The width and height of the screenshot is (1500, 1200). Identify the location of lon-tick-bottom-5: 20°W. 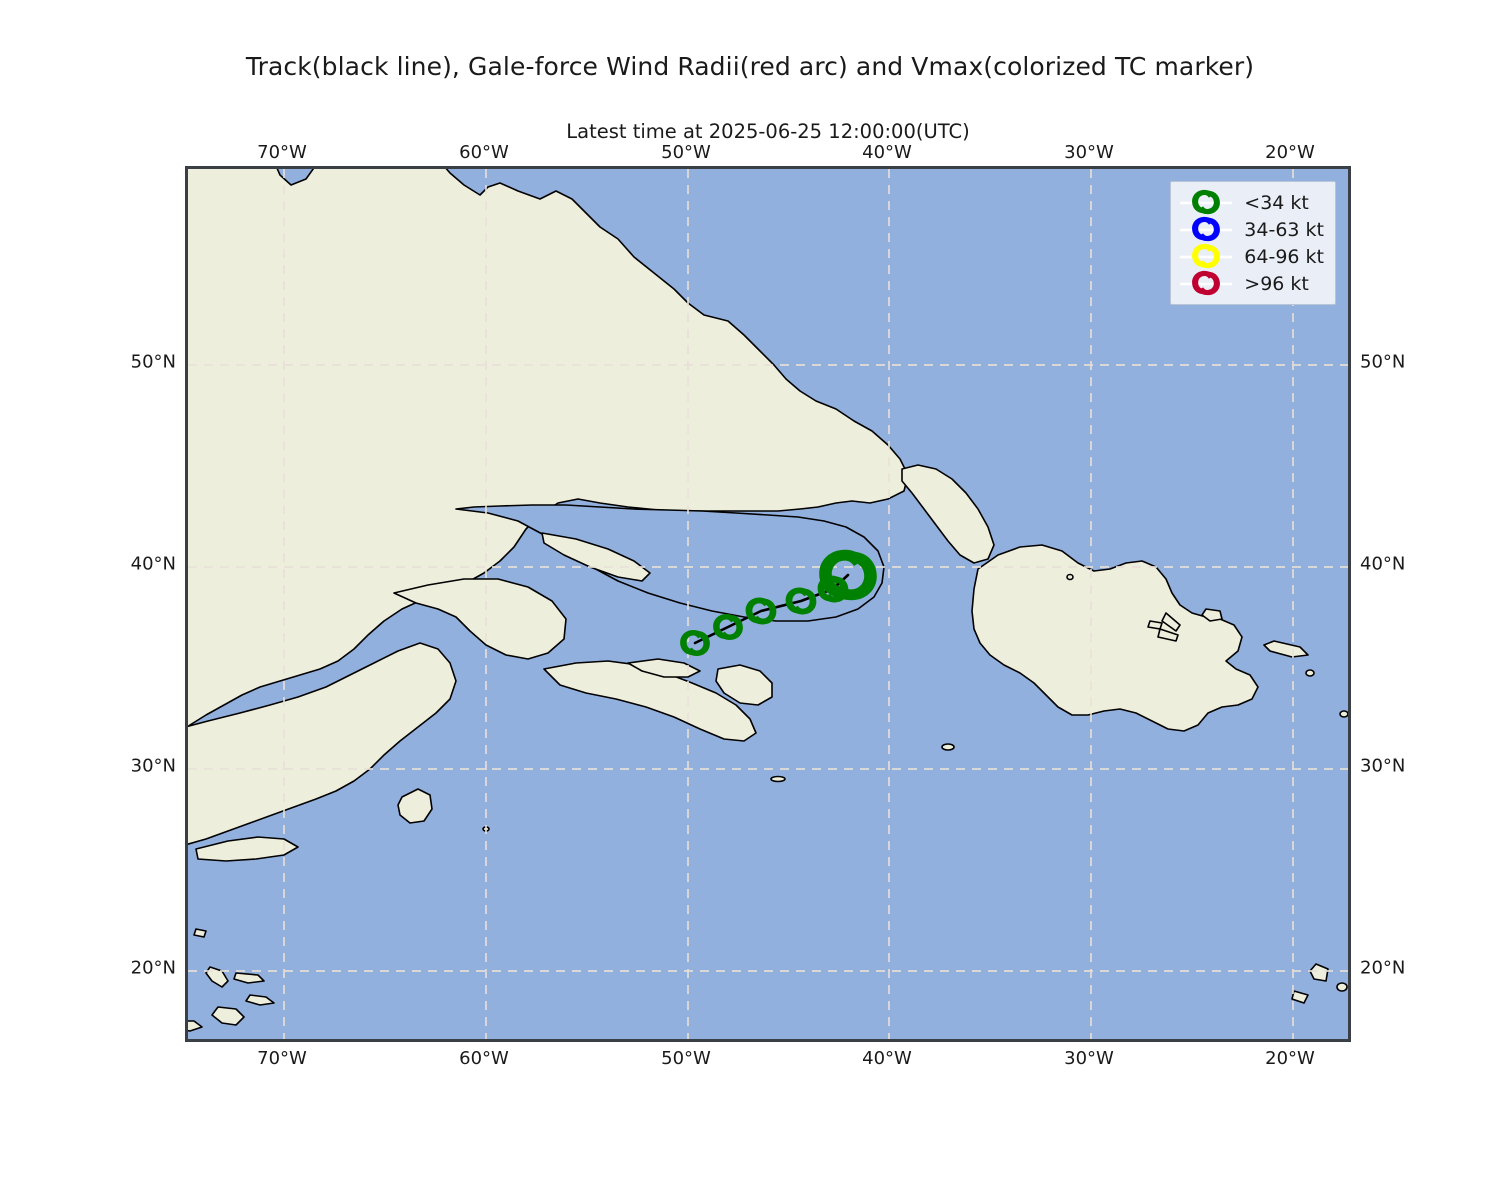
(1290, 1058).